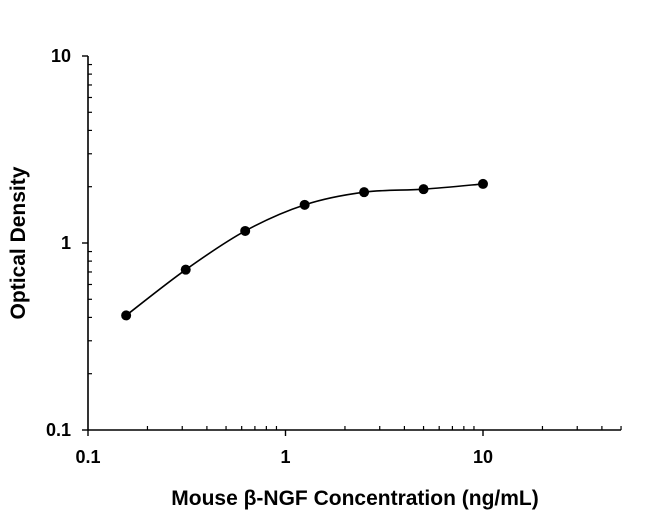  What do you see at coordinates (18, 242) in the screenshot?
I see `y-axis-title: Optical Density` at bounding box center [18, 242].